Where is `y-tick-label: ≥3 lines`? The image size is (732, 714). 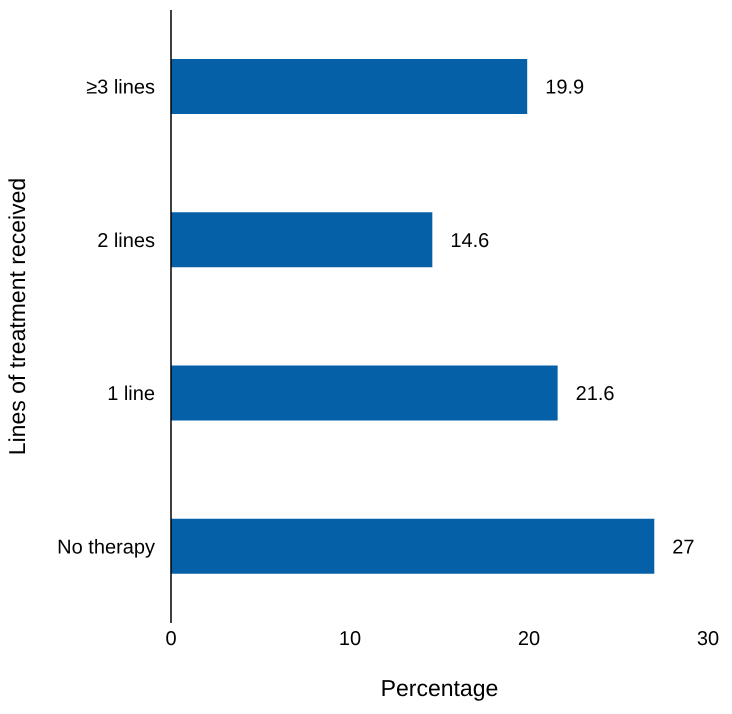
y-tick-label: ≥3 lines is located at coordinates (120, 87).